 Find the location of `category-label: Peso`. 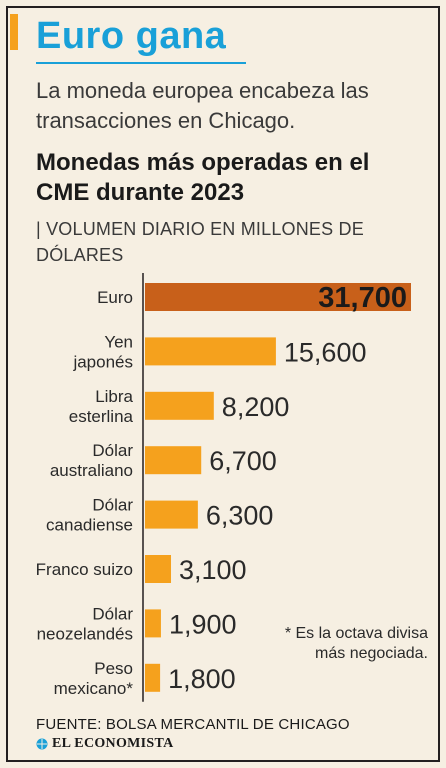

category-label: Peso is located at coordinates (113, 668).